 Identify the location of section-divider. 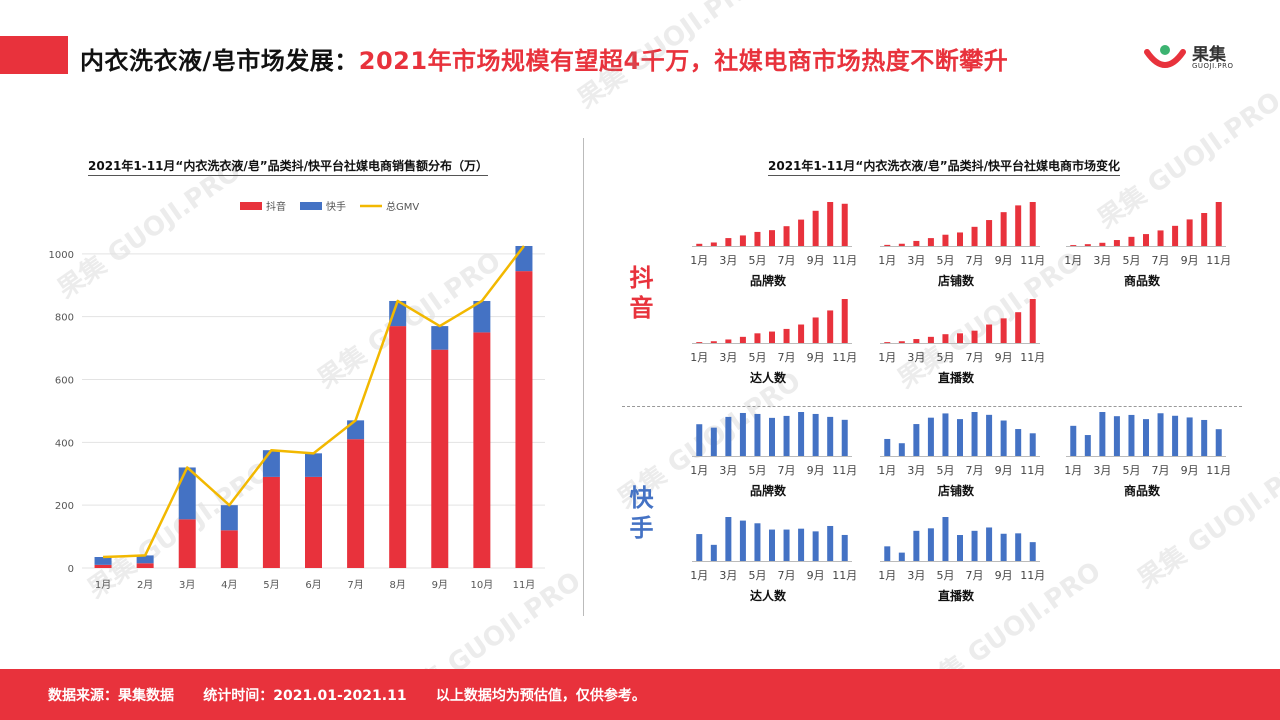
(932, 406).